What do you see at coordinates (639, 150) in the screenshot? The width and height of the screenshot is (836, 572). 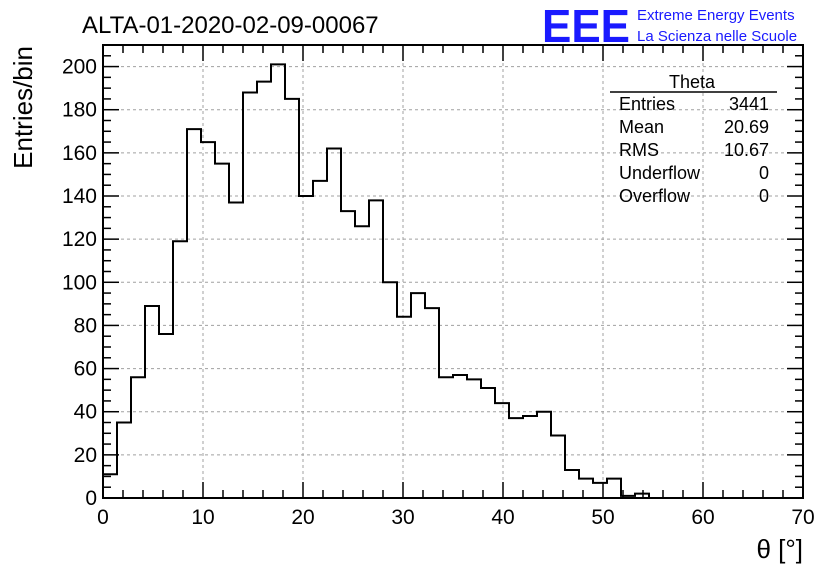 I see `stats-row-label: RMS` at bounding box center [639, 150].